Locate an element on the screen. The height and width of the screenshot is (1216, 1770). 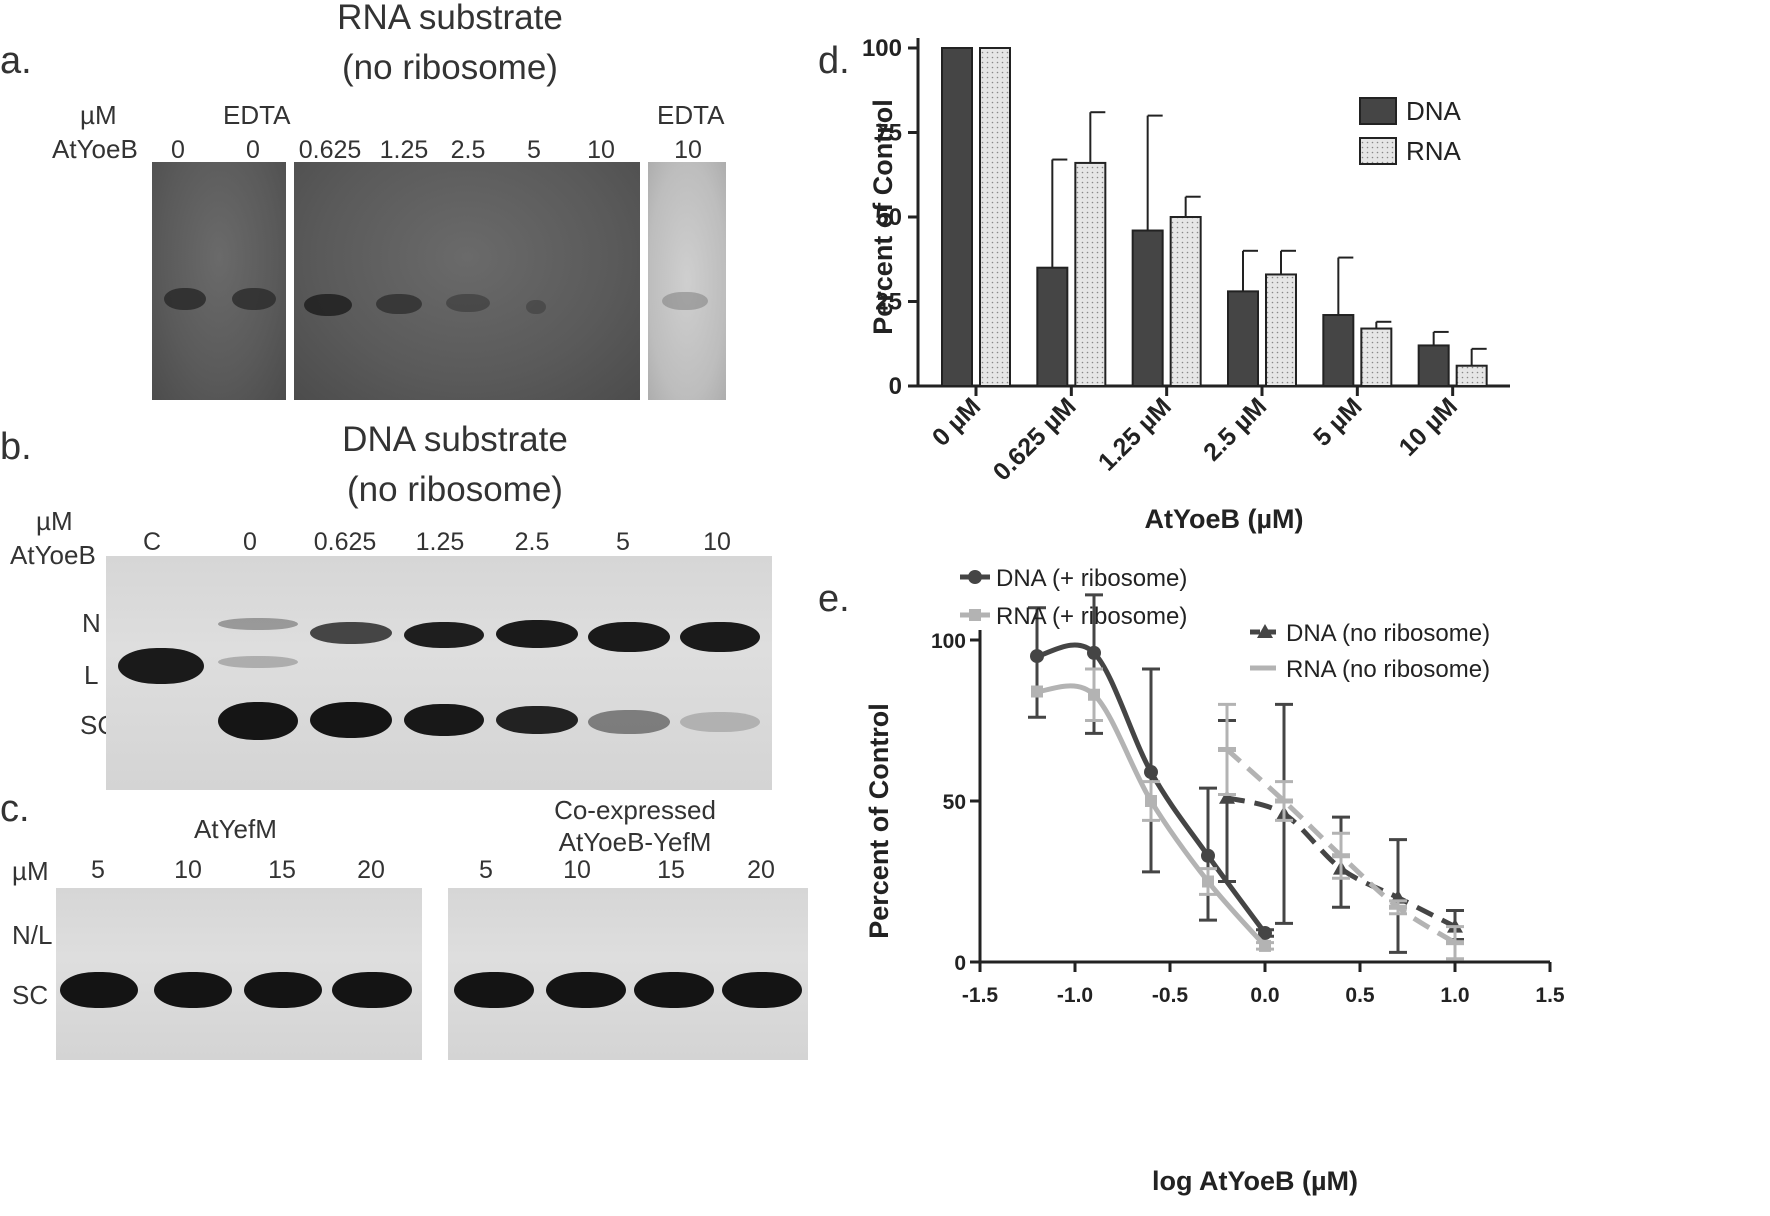
panel-c-lane-label: 15 is located at coordinates (282, 870).